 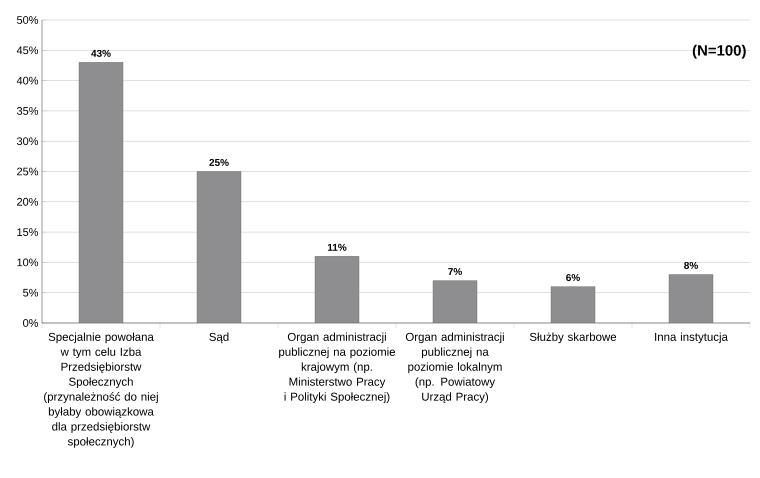 I want to click on annotation: (N=100), so click(x=719, y=51).